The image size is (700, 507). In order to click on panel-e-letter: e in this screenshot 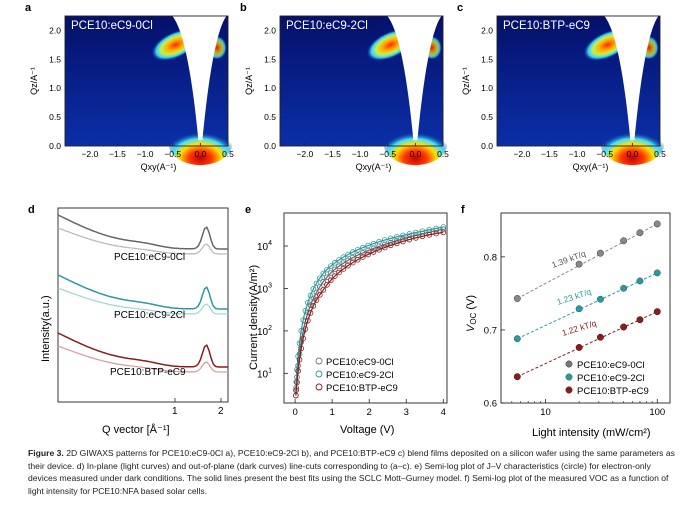, I will do `click(248, 210)`.